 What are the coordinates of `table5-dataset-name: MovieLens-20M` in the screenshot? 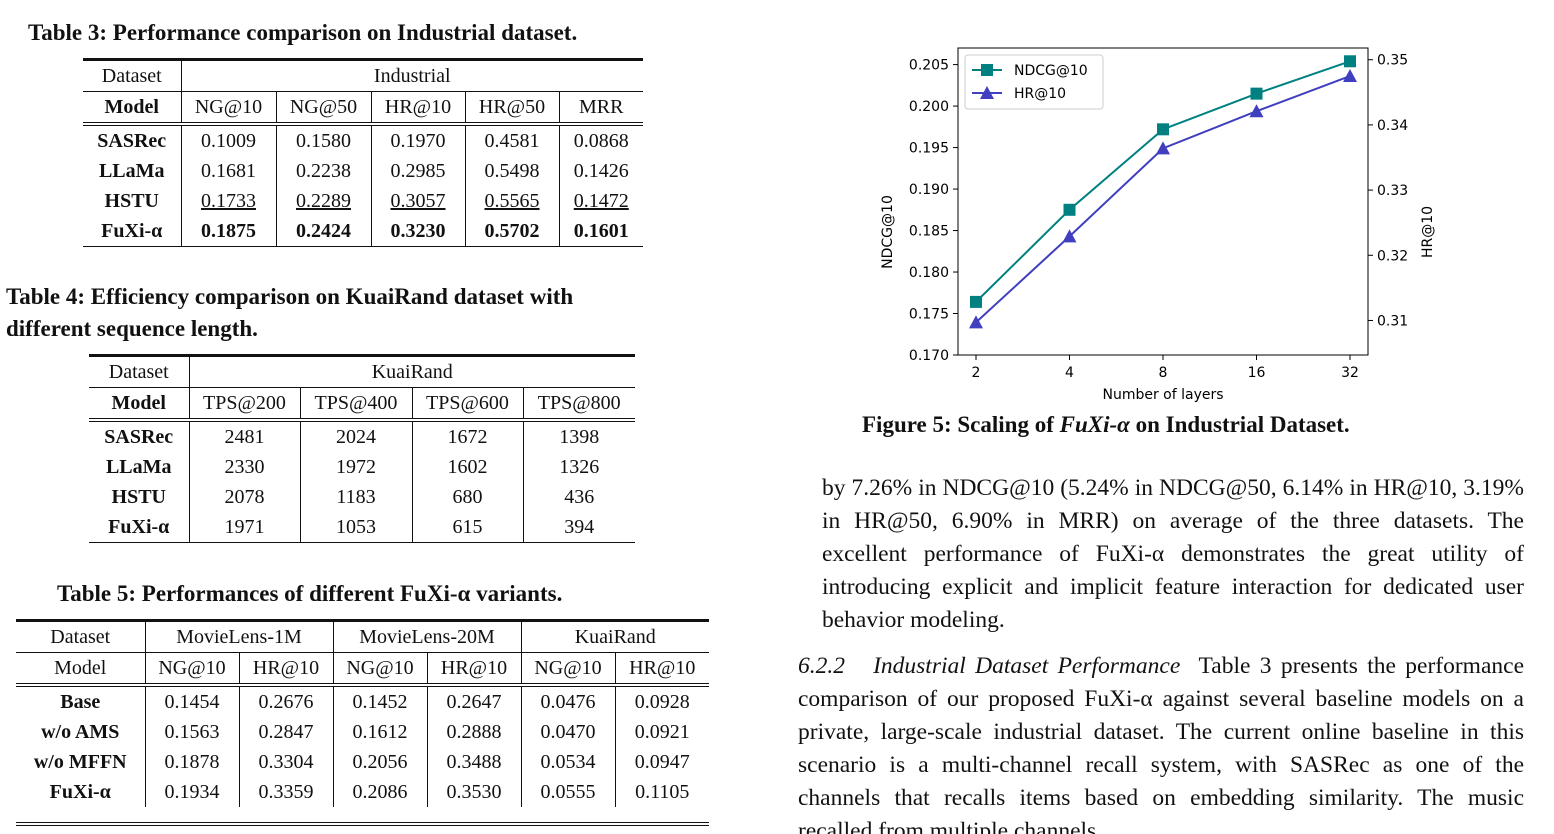 It's located at (427, 636).